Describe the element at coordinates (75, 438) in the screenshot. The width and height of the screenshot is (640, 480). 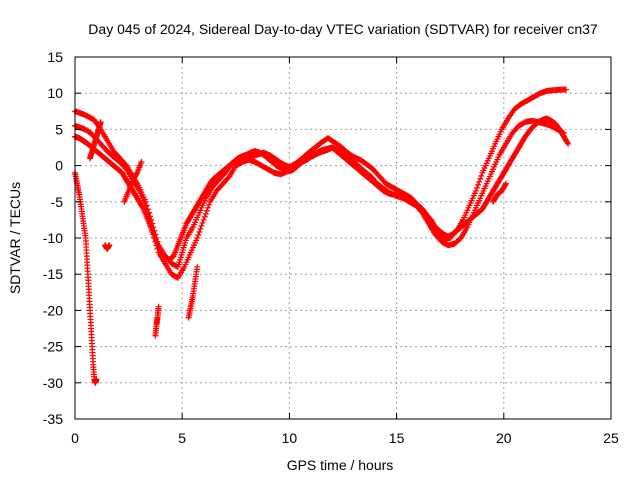
I see `x-tick-label: 0` at that location.